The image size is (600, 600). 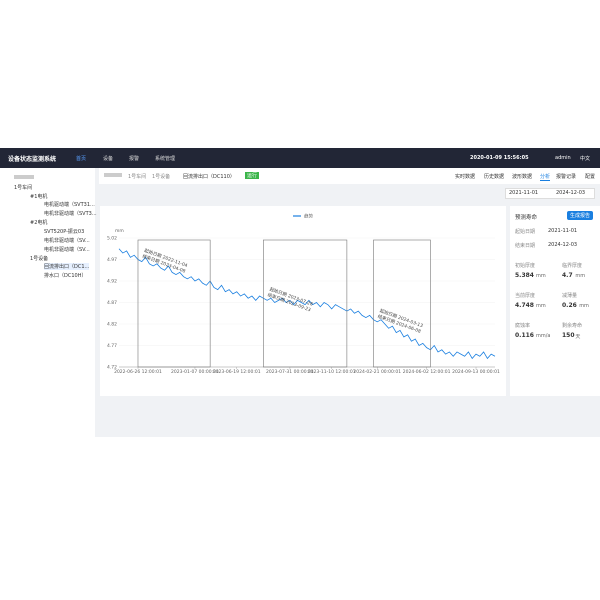 What do you see at coordinates (137, 177) in the screenshot?
I see `crumb: 1号车间` at bounding box center [137, 177].